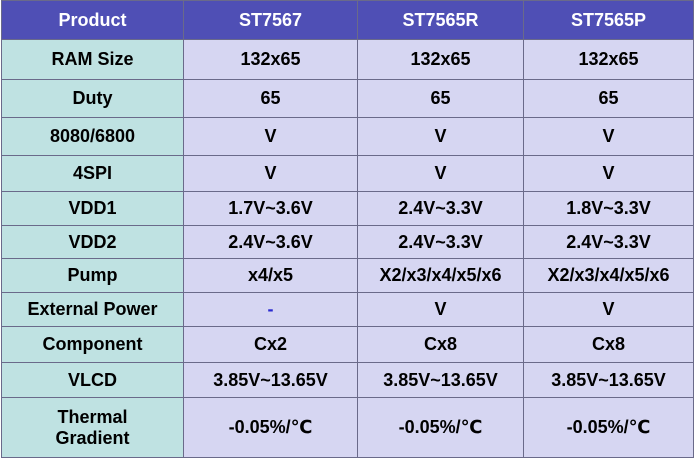 This screenshot has width=696, height=460. Describe the element at coordinates (92, 173) in the screenshot. I see `row-header-cell: 4SPI` at that location.